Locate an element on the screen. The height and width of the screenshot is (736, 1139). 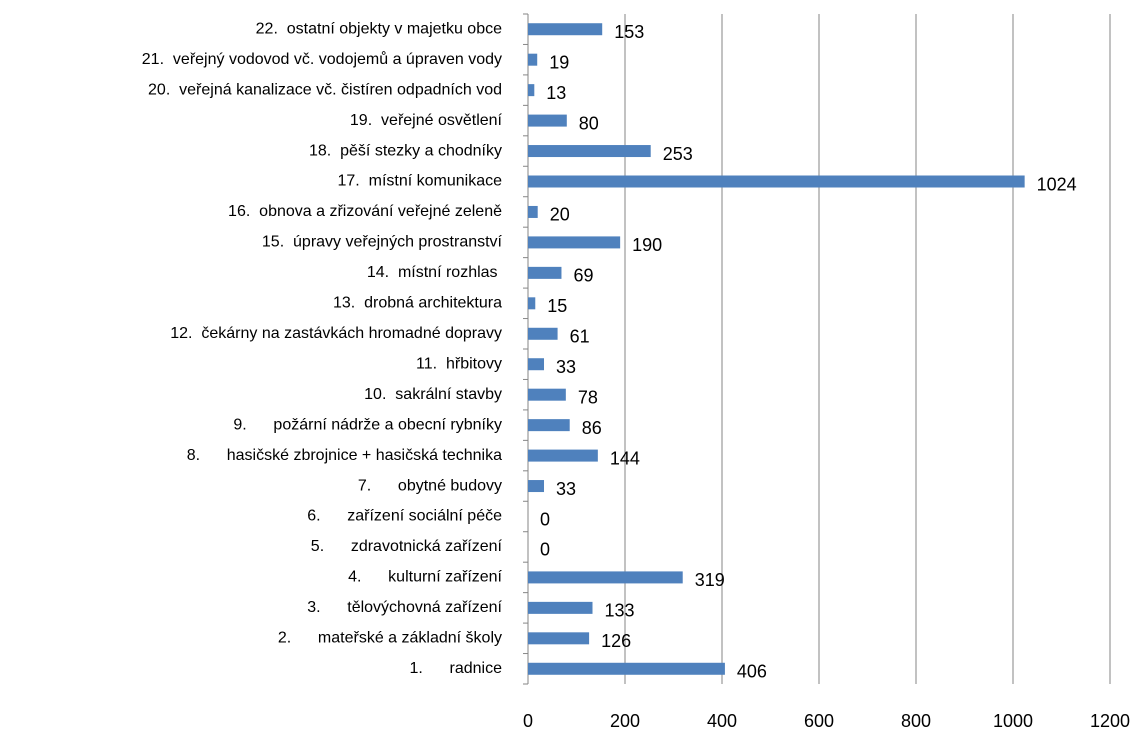
y-tick-label: 2. mateřské a základní školy is located at coordinates (390, 638).